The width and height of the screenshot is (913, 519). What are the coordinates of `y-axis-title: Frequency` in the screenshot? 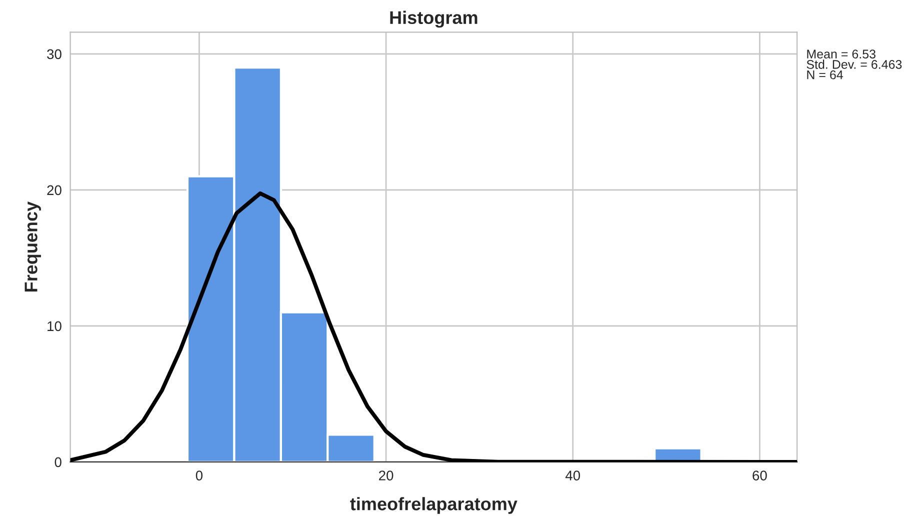 It's located at (32, 246).